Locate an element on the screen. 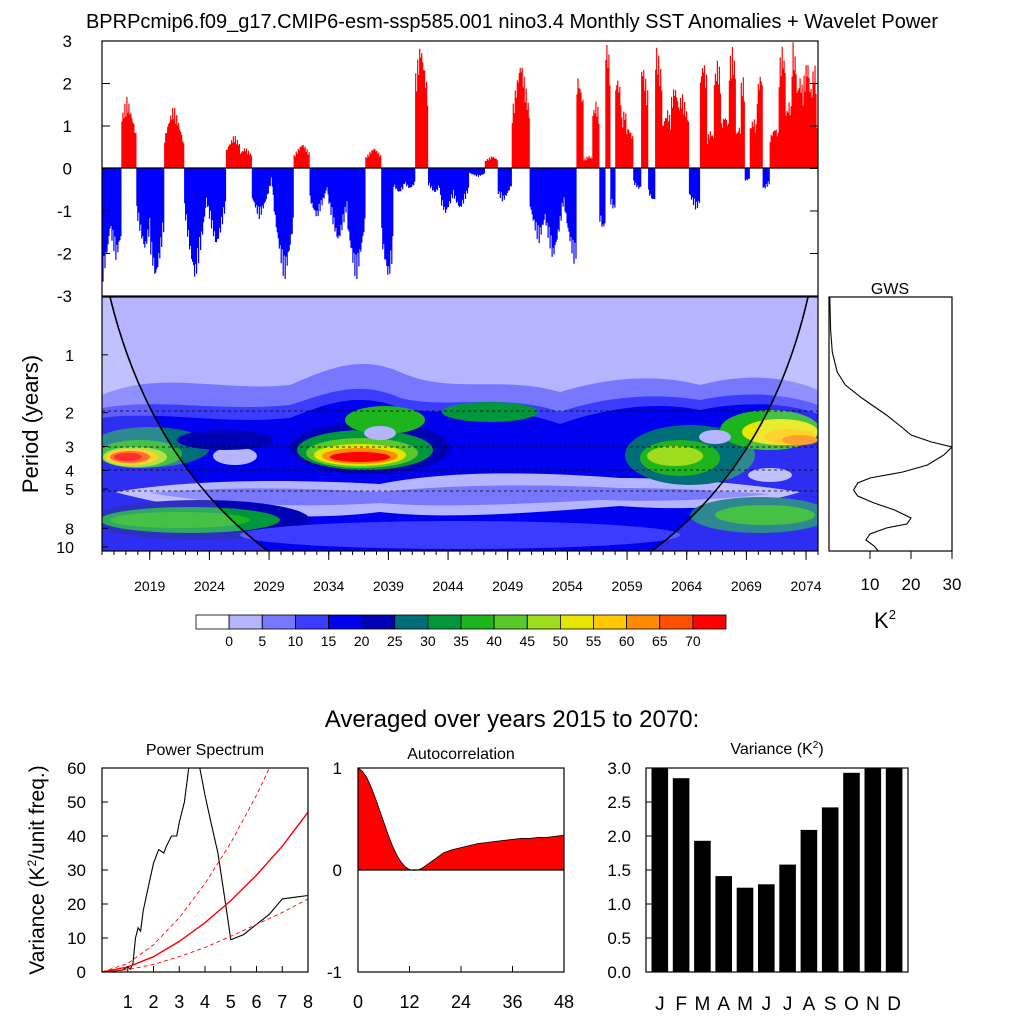 This screenshot has height=1024, width=1024. gws-curve is located at coordinates (890, 424).